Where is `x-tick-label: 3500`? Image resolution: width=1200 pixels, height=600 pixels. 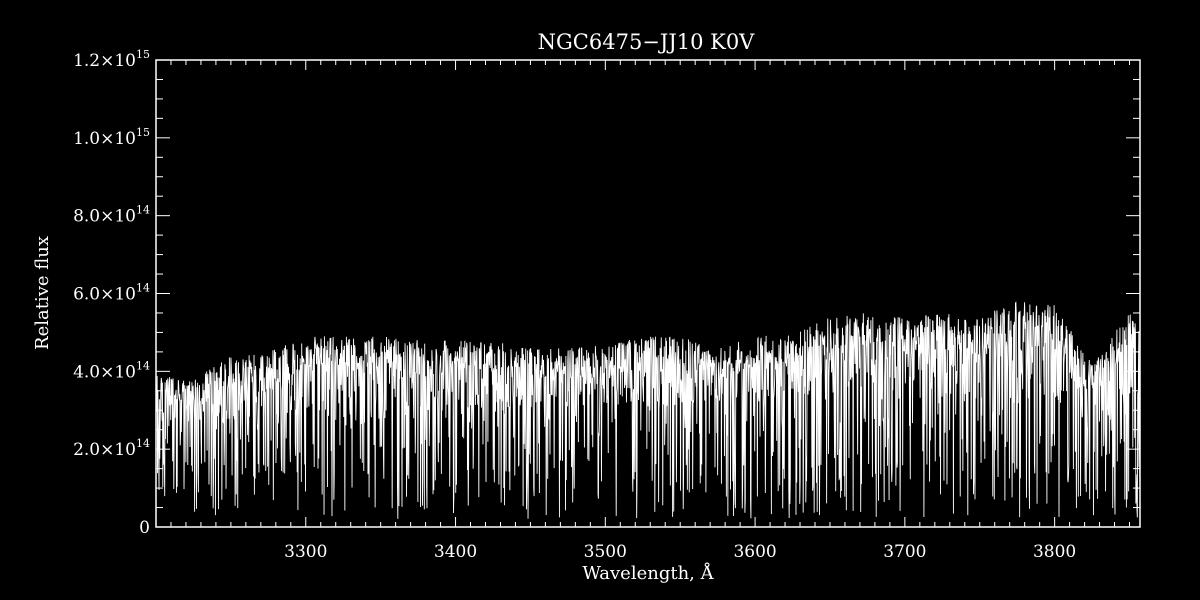
x-tick-label: 3500 is located at coordinates (605, 552).